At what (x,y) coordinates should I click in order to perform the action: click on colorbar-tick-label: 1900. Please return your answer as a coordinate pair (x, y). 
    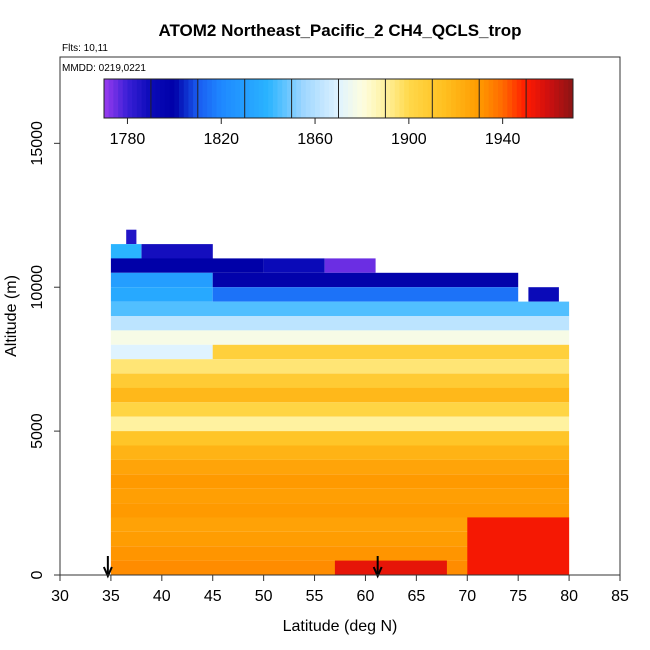
    Looking at the image, I should click on (409, 139).